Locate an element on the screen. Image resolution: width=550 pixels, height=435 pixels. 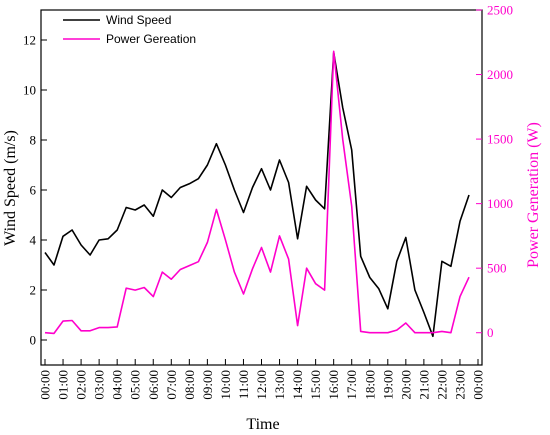
x-tick-label: 21:00 is located at coordinates (423, 385).